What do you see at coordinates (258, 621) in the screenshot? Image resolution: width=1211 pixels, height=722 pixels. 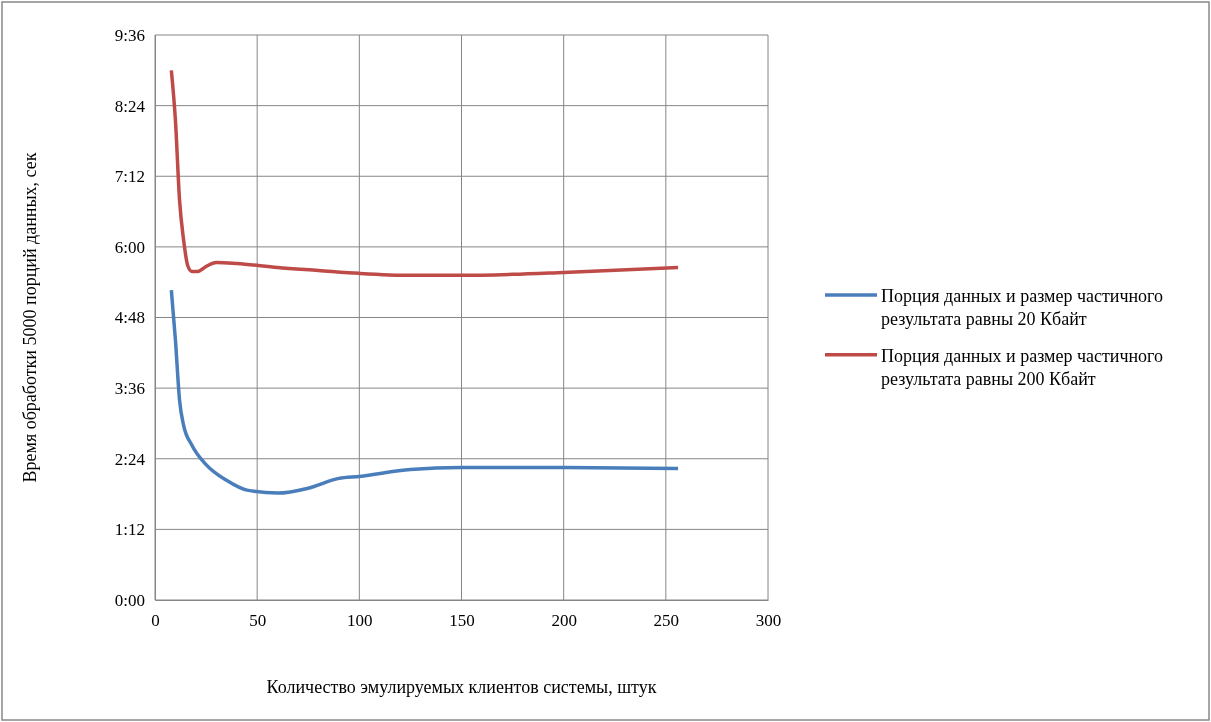 I see `x-tick-label: 50` at bounding box center [258, 621].